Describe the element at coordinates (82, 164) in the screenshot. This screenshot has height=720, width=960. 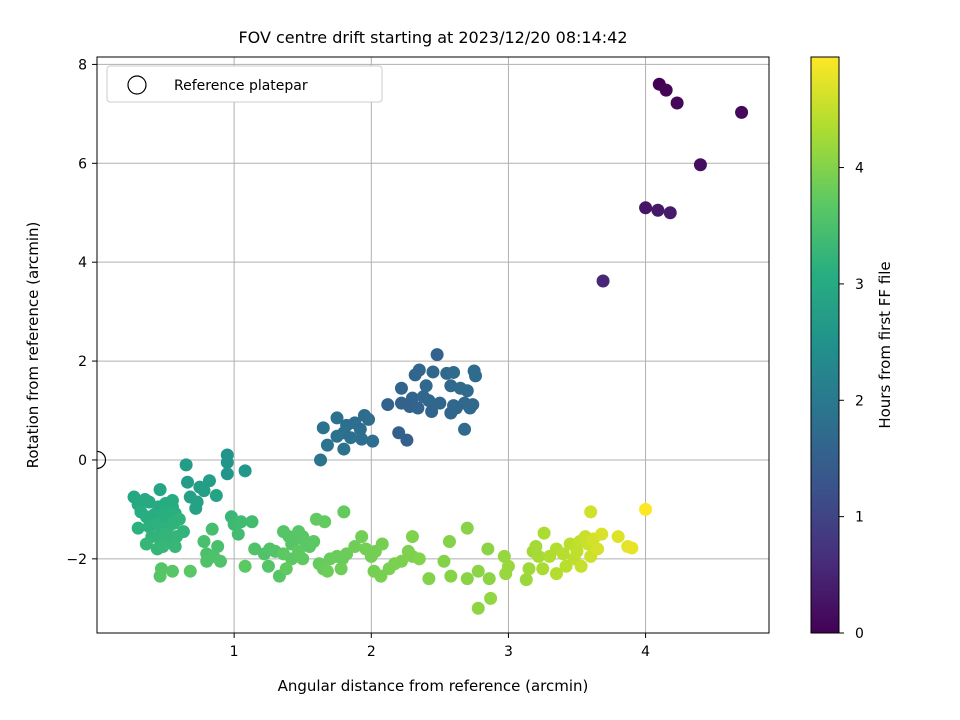
I see `y-tick-label: 6` at that location.